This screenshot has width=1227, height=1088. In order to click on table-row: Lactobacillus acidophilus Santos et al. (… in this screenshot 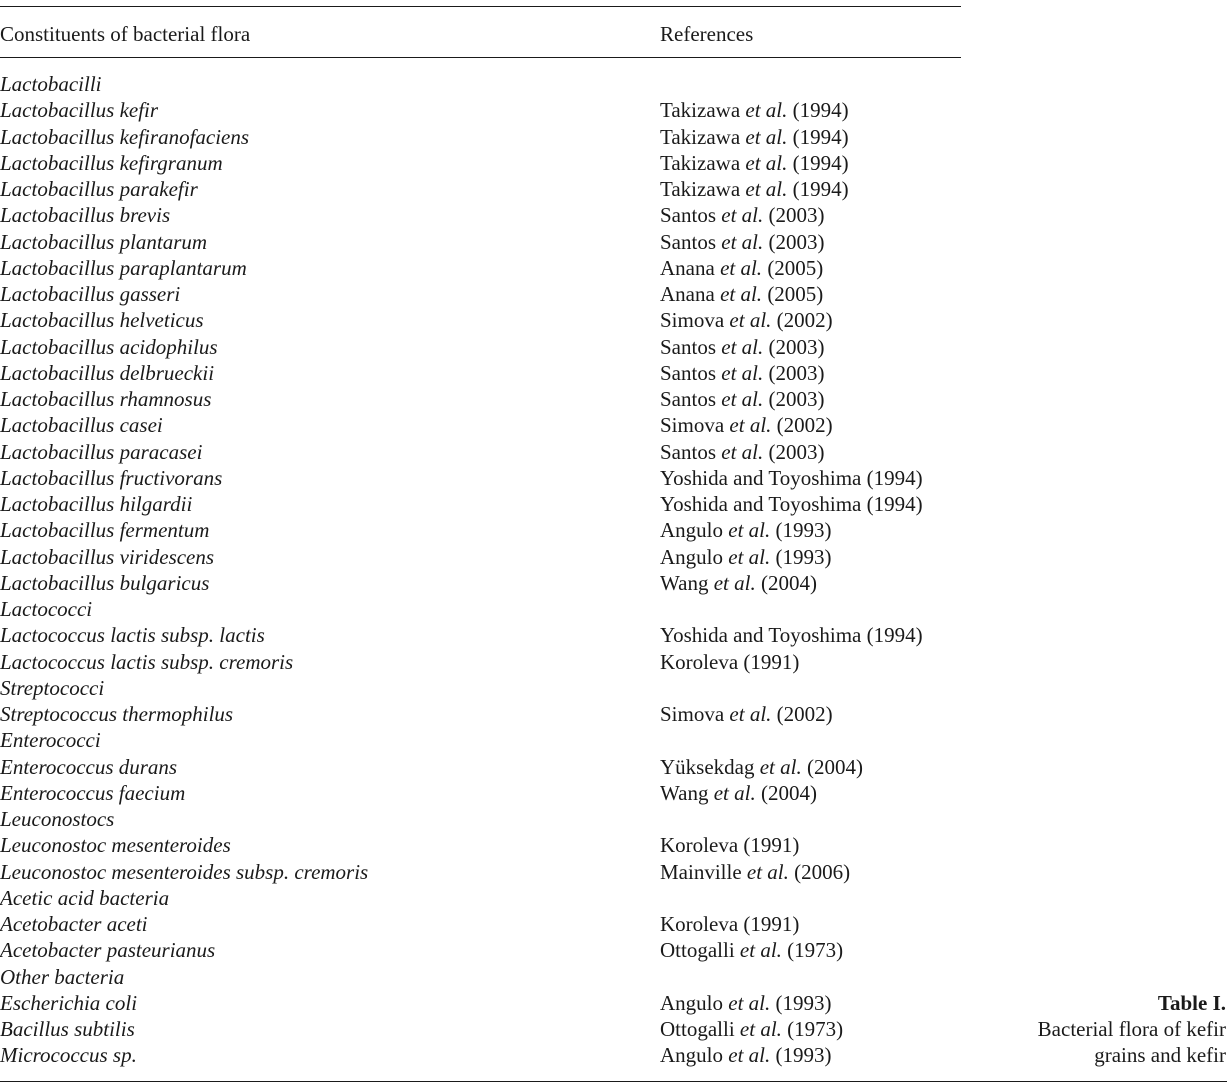, I will do `click(480, 347)`.